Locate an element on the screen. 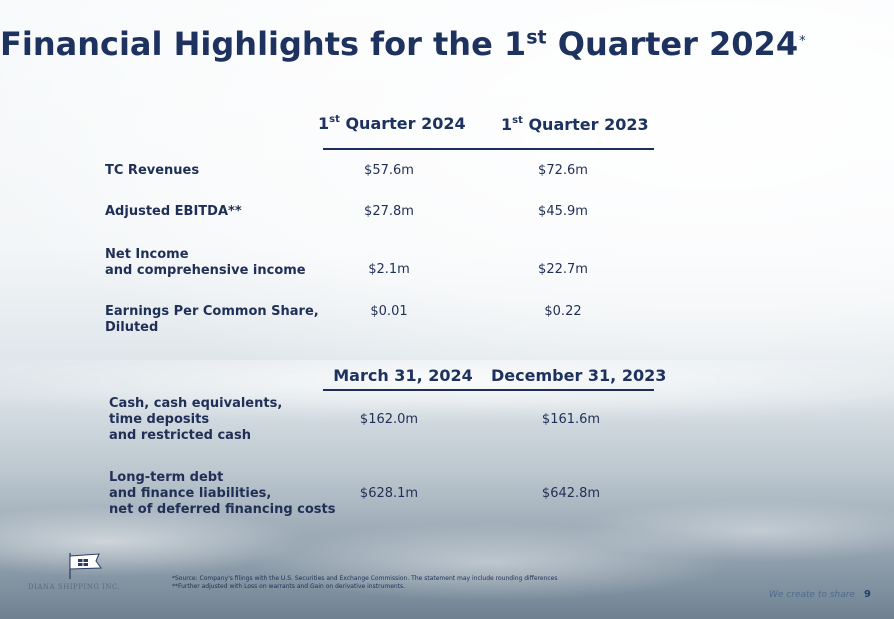  eps-q1-2024: $0.01 is located at coordinates (389, 311).